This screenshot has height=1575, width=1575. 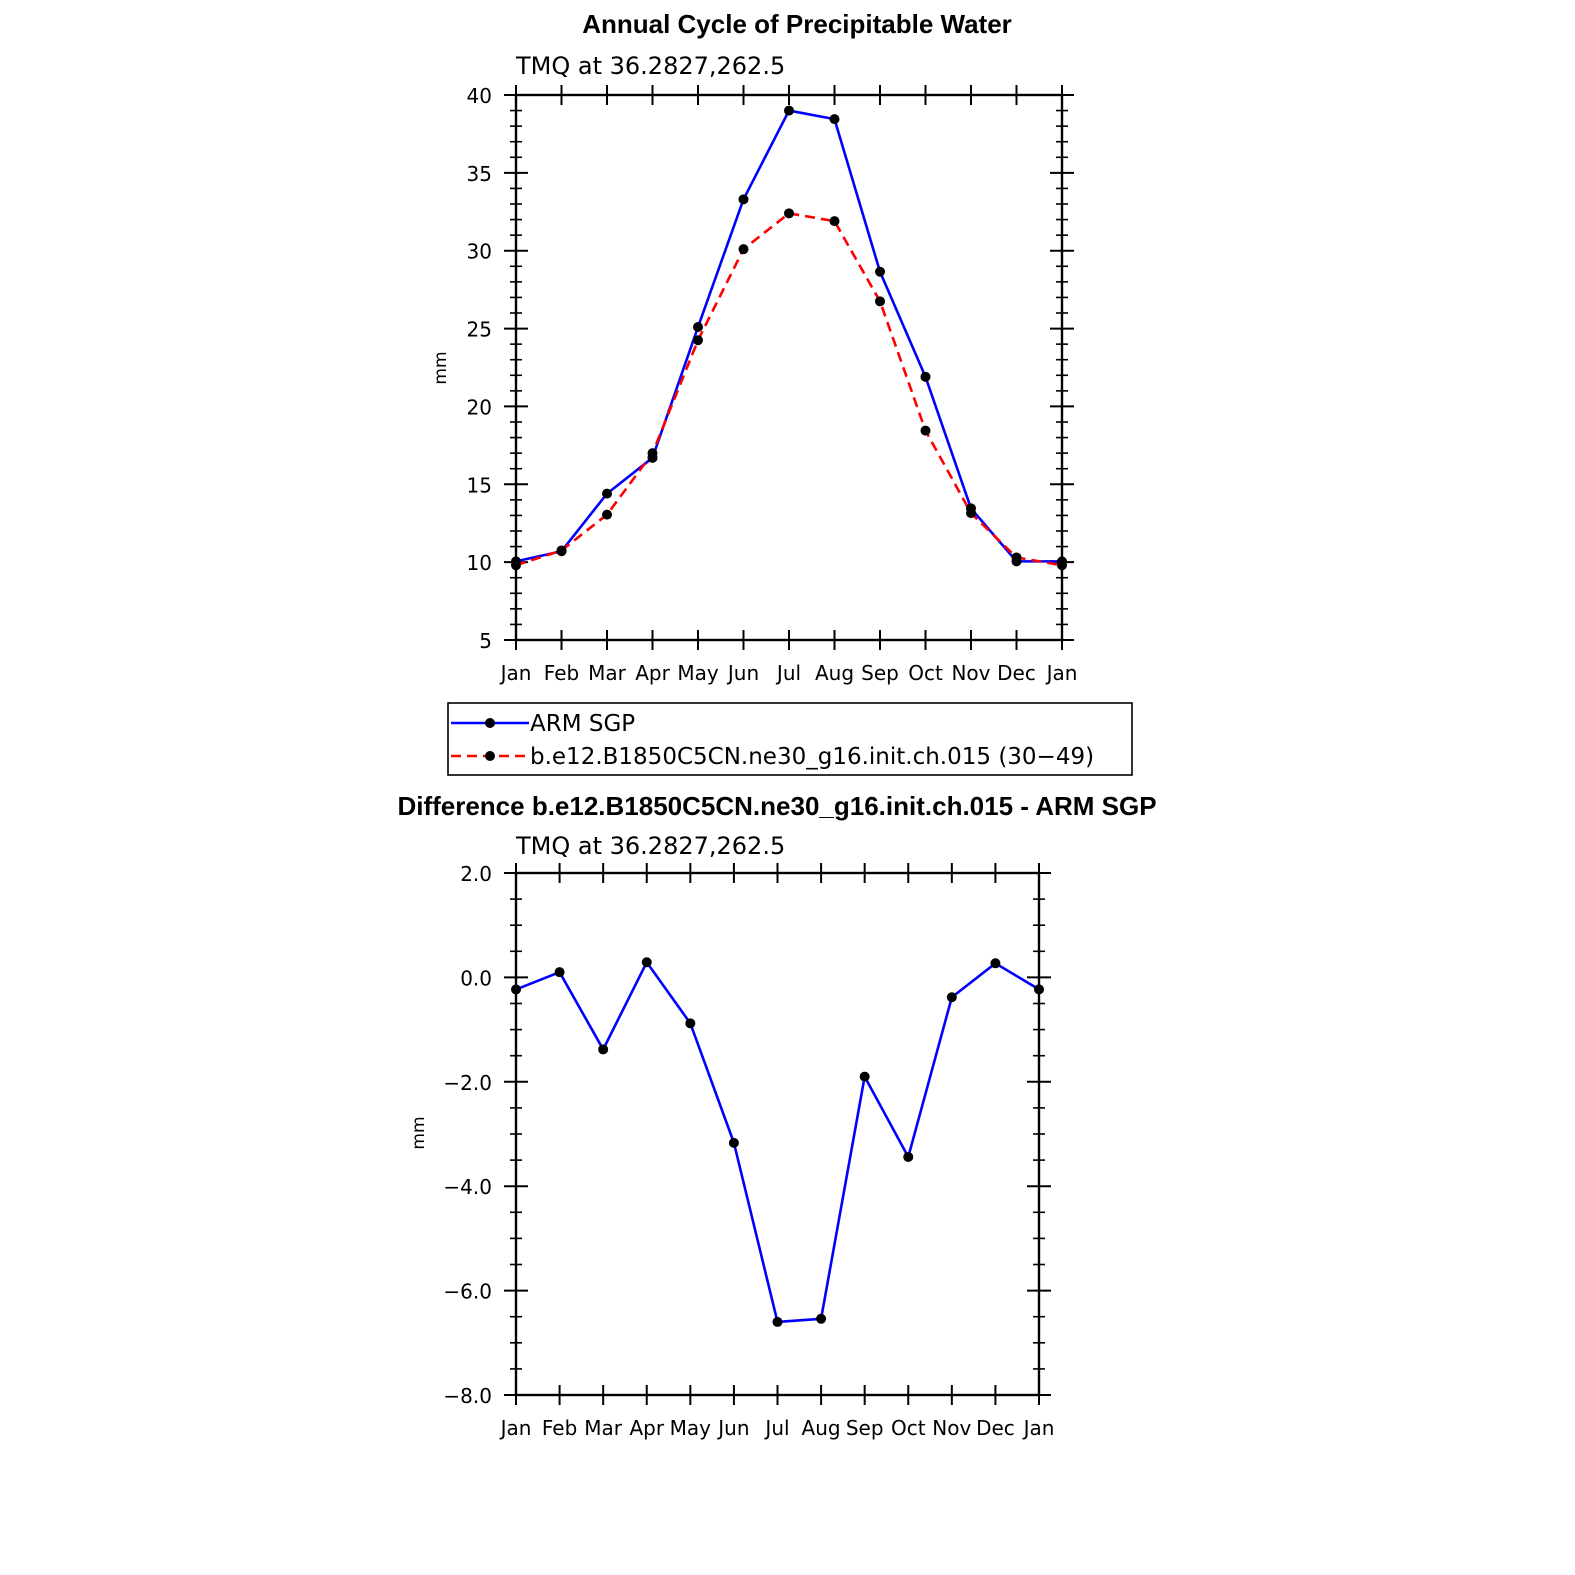 What do you see at coordinates (476, 978) in the screenshot?
I see `y-tick-label: 0.0` at bounding box center [476, 978].